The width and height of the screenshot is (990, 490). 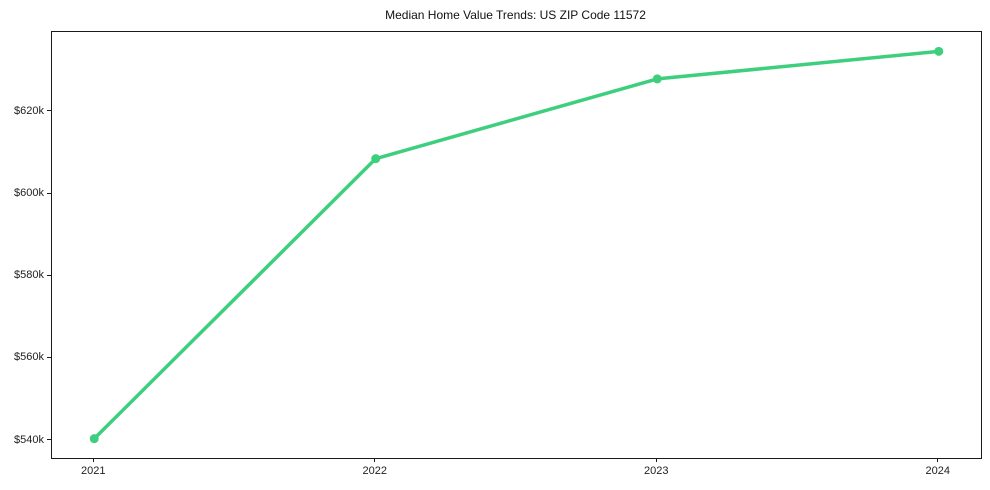 What do you see at coordinates (29, 275) in the screenshot?
I see `y-tick-label: $580k` at bounding box center [29, 275].